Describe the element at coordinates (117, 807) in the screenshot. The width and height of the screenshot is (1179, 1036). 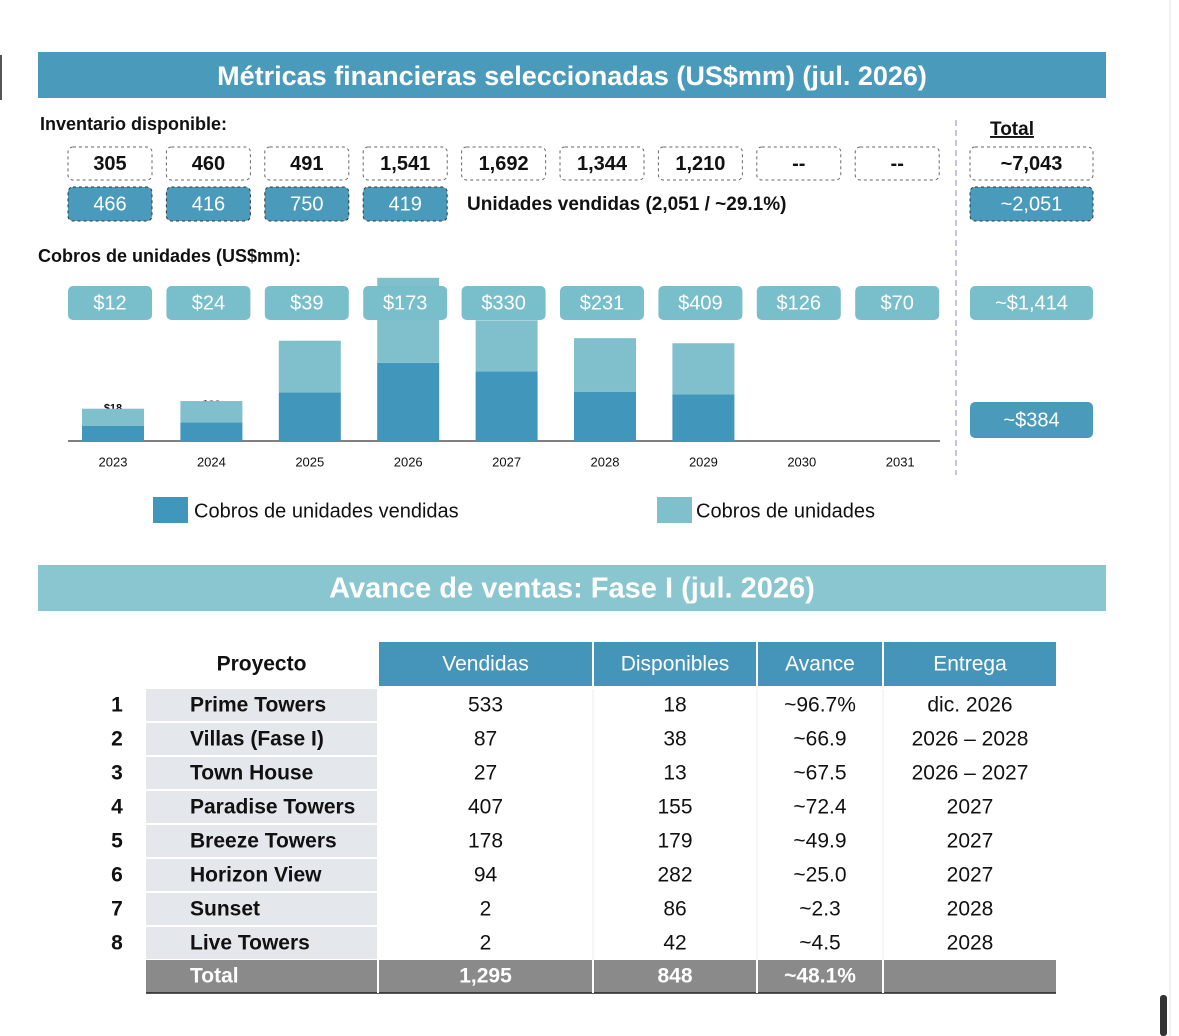
I see `row-index: 4` at that location.